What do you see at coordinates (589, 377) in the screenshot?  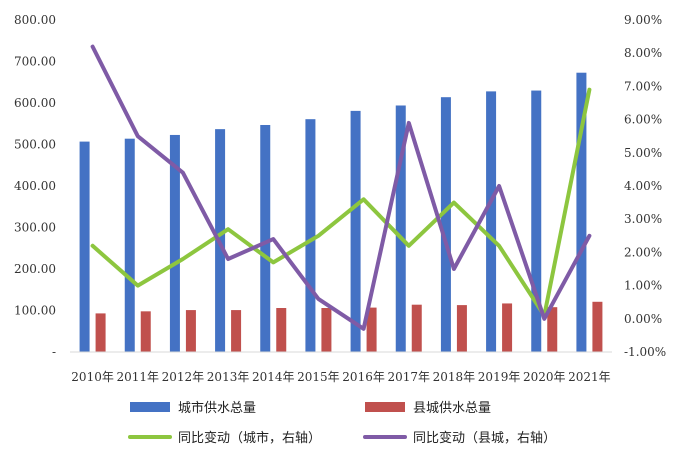 I see `x-tick-label: 2021年` at bounding box center [589, 377].